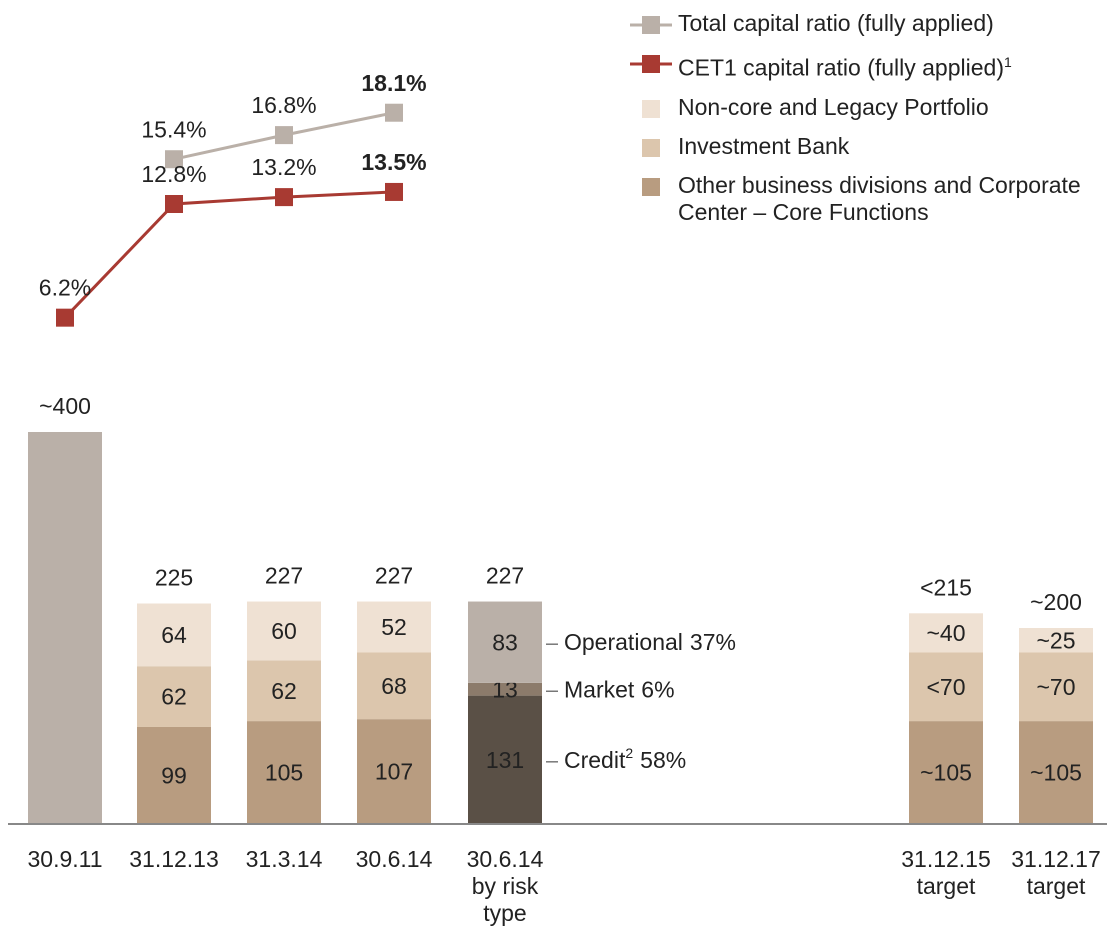 Image resolution: width=1107 pixels, height=936 pixels. I want to click on segment-label: 131, so click(505, 760).